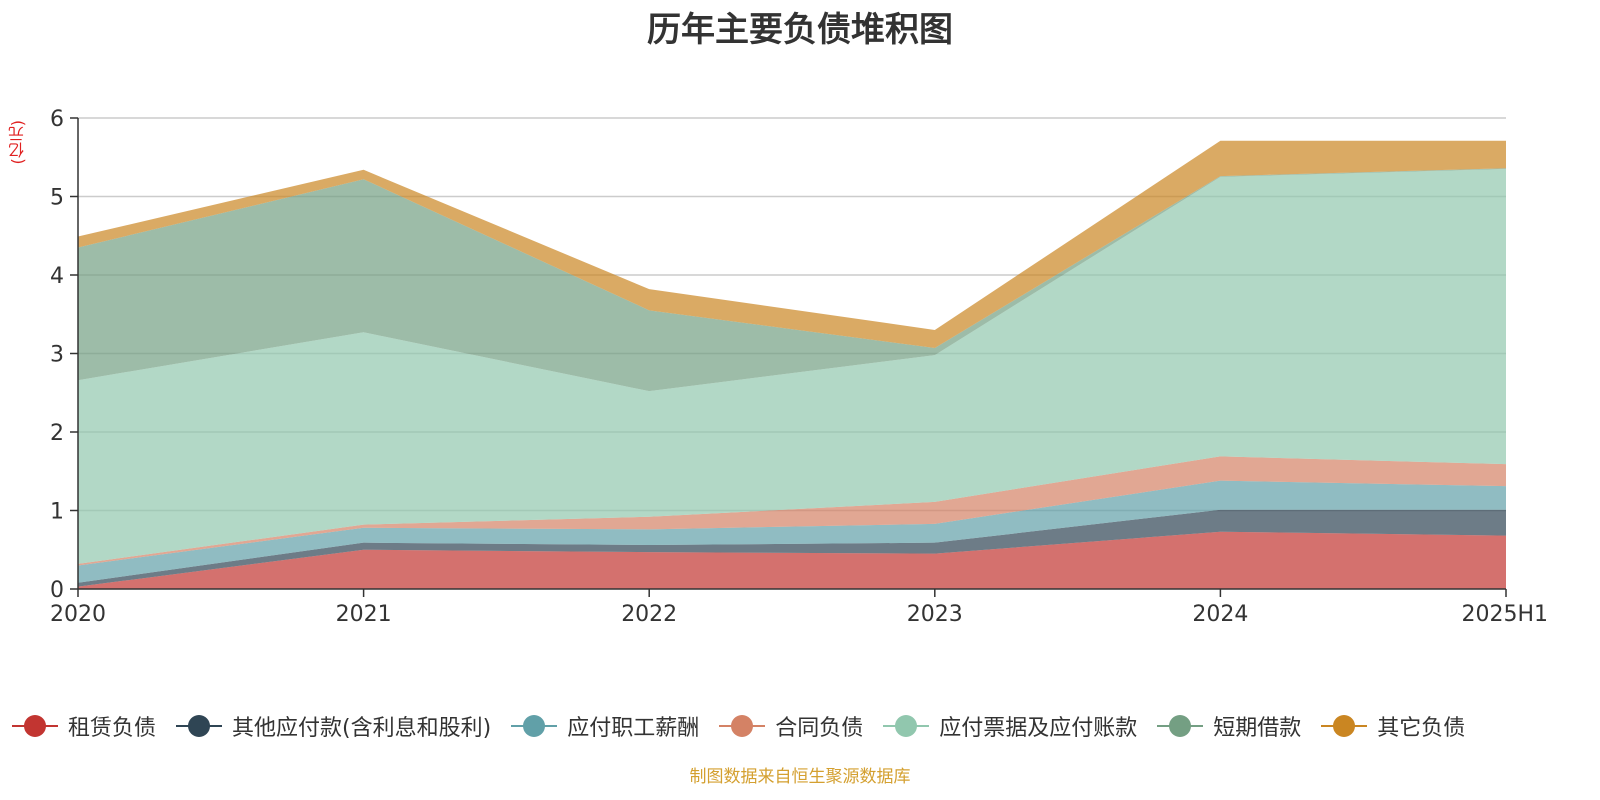 The image size is (1600, 800). What do you see at coordinates (57, 355) in the screenshot?
I see `y-tick-label: 3` at bounding box center [57, 355].